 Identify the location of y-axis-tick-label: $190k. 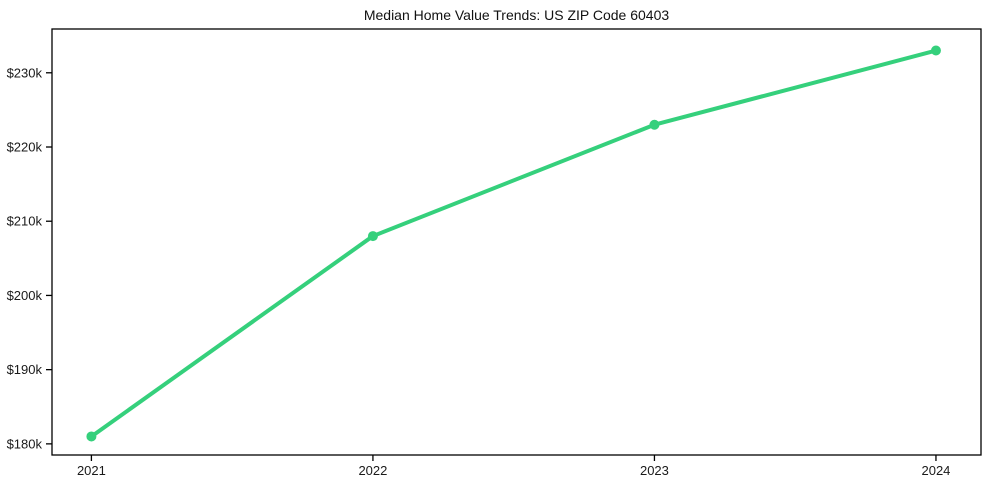
(25, 369).